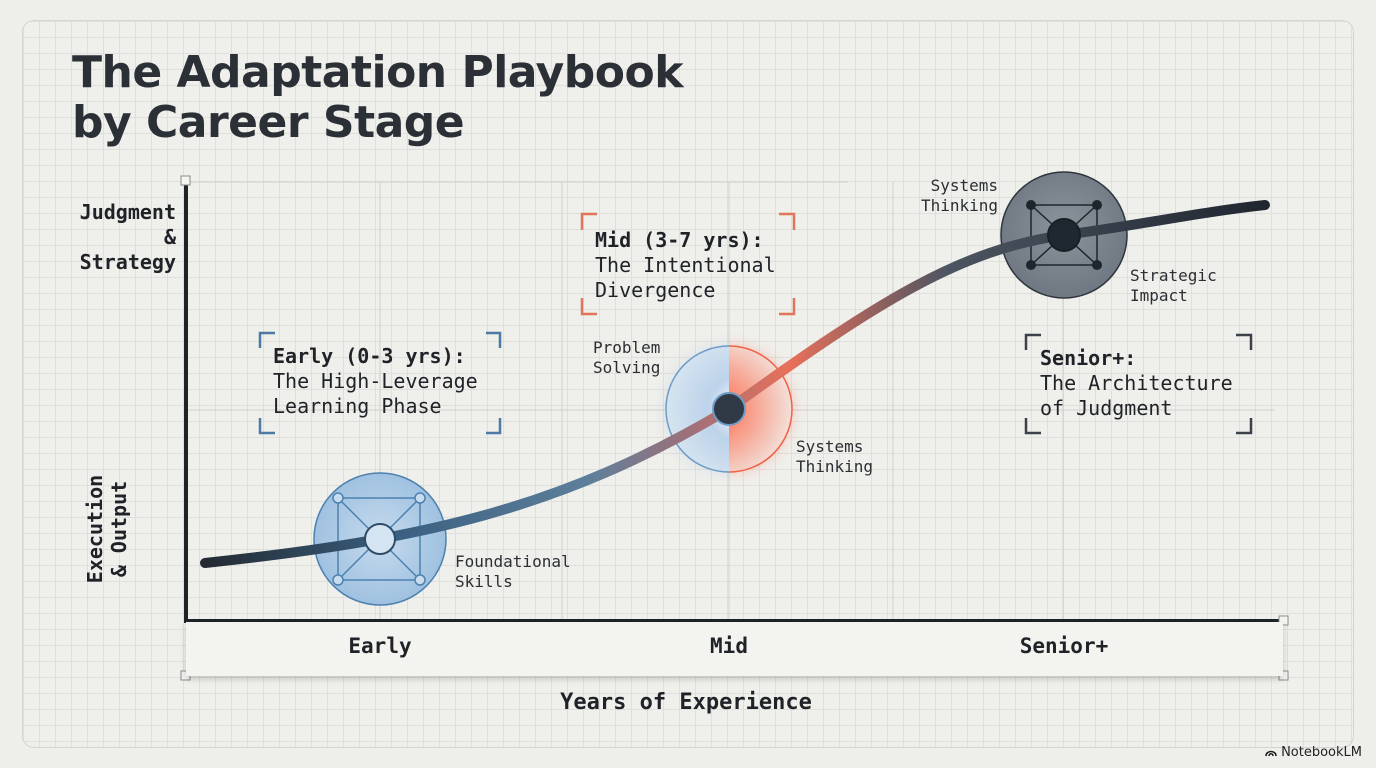 The image size is (1376, 768). I want to click on mid-left-label-1: Problem, so click(627, 347).